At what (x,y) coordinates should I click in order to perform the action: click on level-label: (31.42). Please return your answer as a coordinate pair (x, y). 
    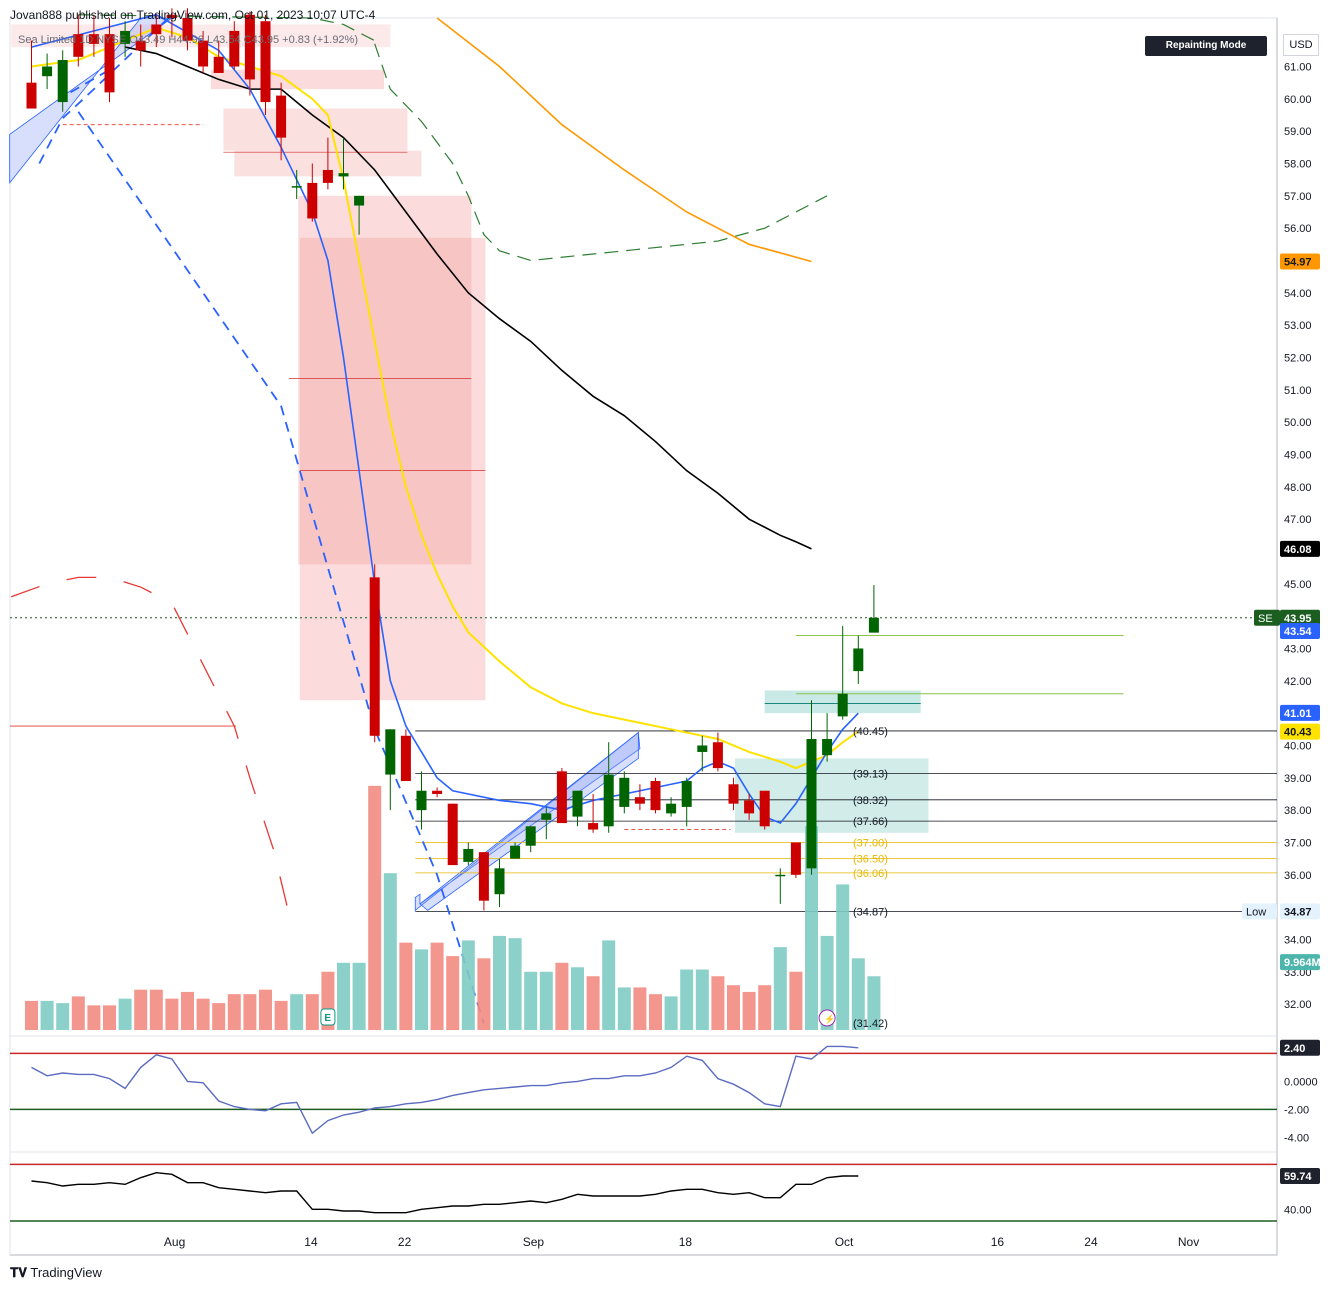
    Looking at the image, I should click on (870, 1024).